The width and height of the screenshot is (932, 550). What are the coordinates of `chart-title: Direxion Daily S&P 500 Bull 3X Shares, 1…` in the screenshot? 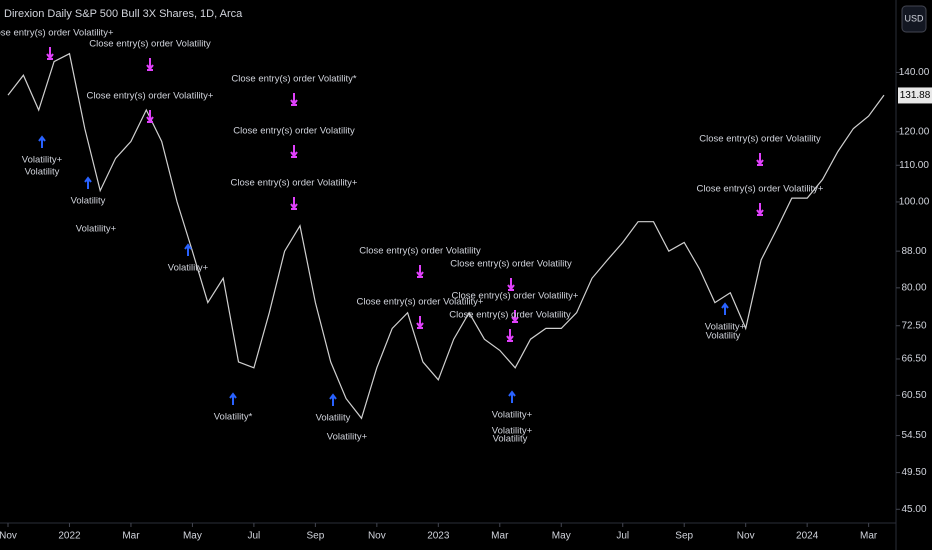 It's located at (123, 14).